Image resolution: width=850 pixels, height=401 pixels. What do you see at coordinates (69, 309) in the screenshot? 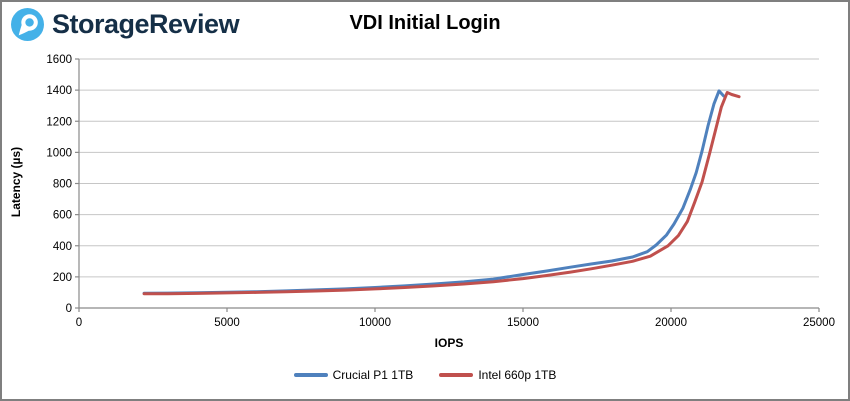
I see `y-tick-label: 0` at bounding box center [69, 309].